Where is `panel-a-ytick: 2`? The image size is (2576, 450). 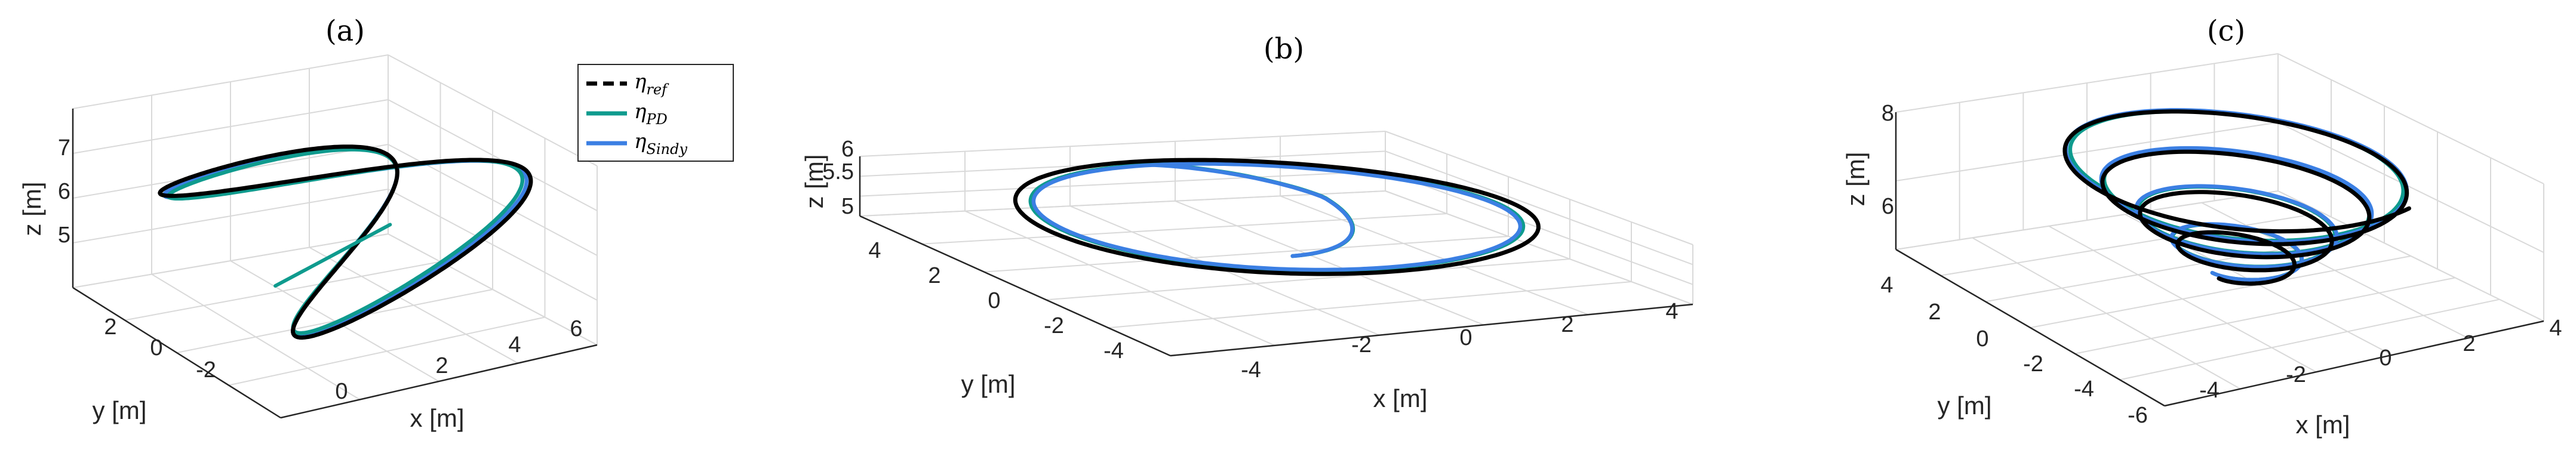 panel-a-ytick: 2 is located at coordinates (110, 327).